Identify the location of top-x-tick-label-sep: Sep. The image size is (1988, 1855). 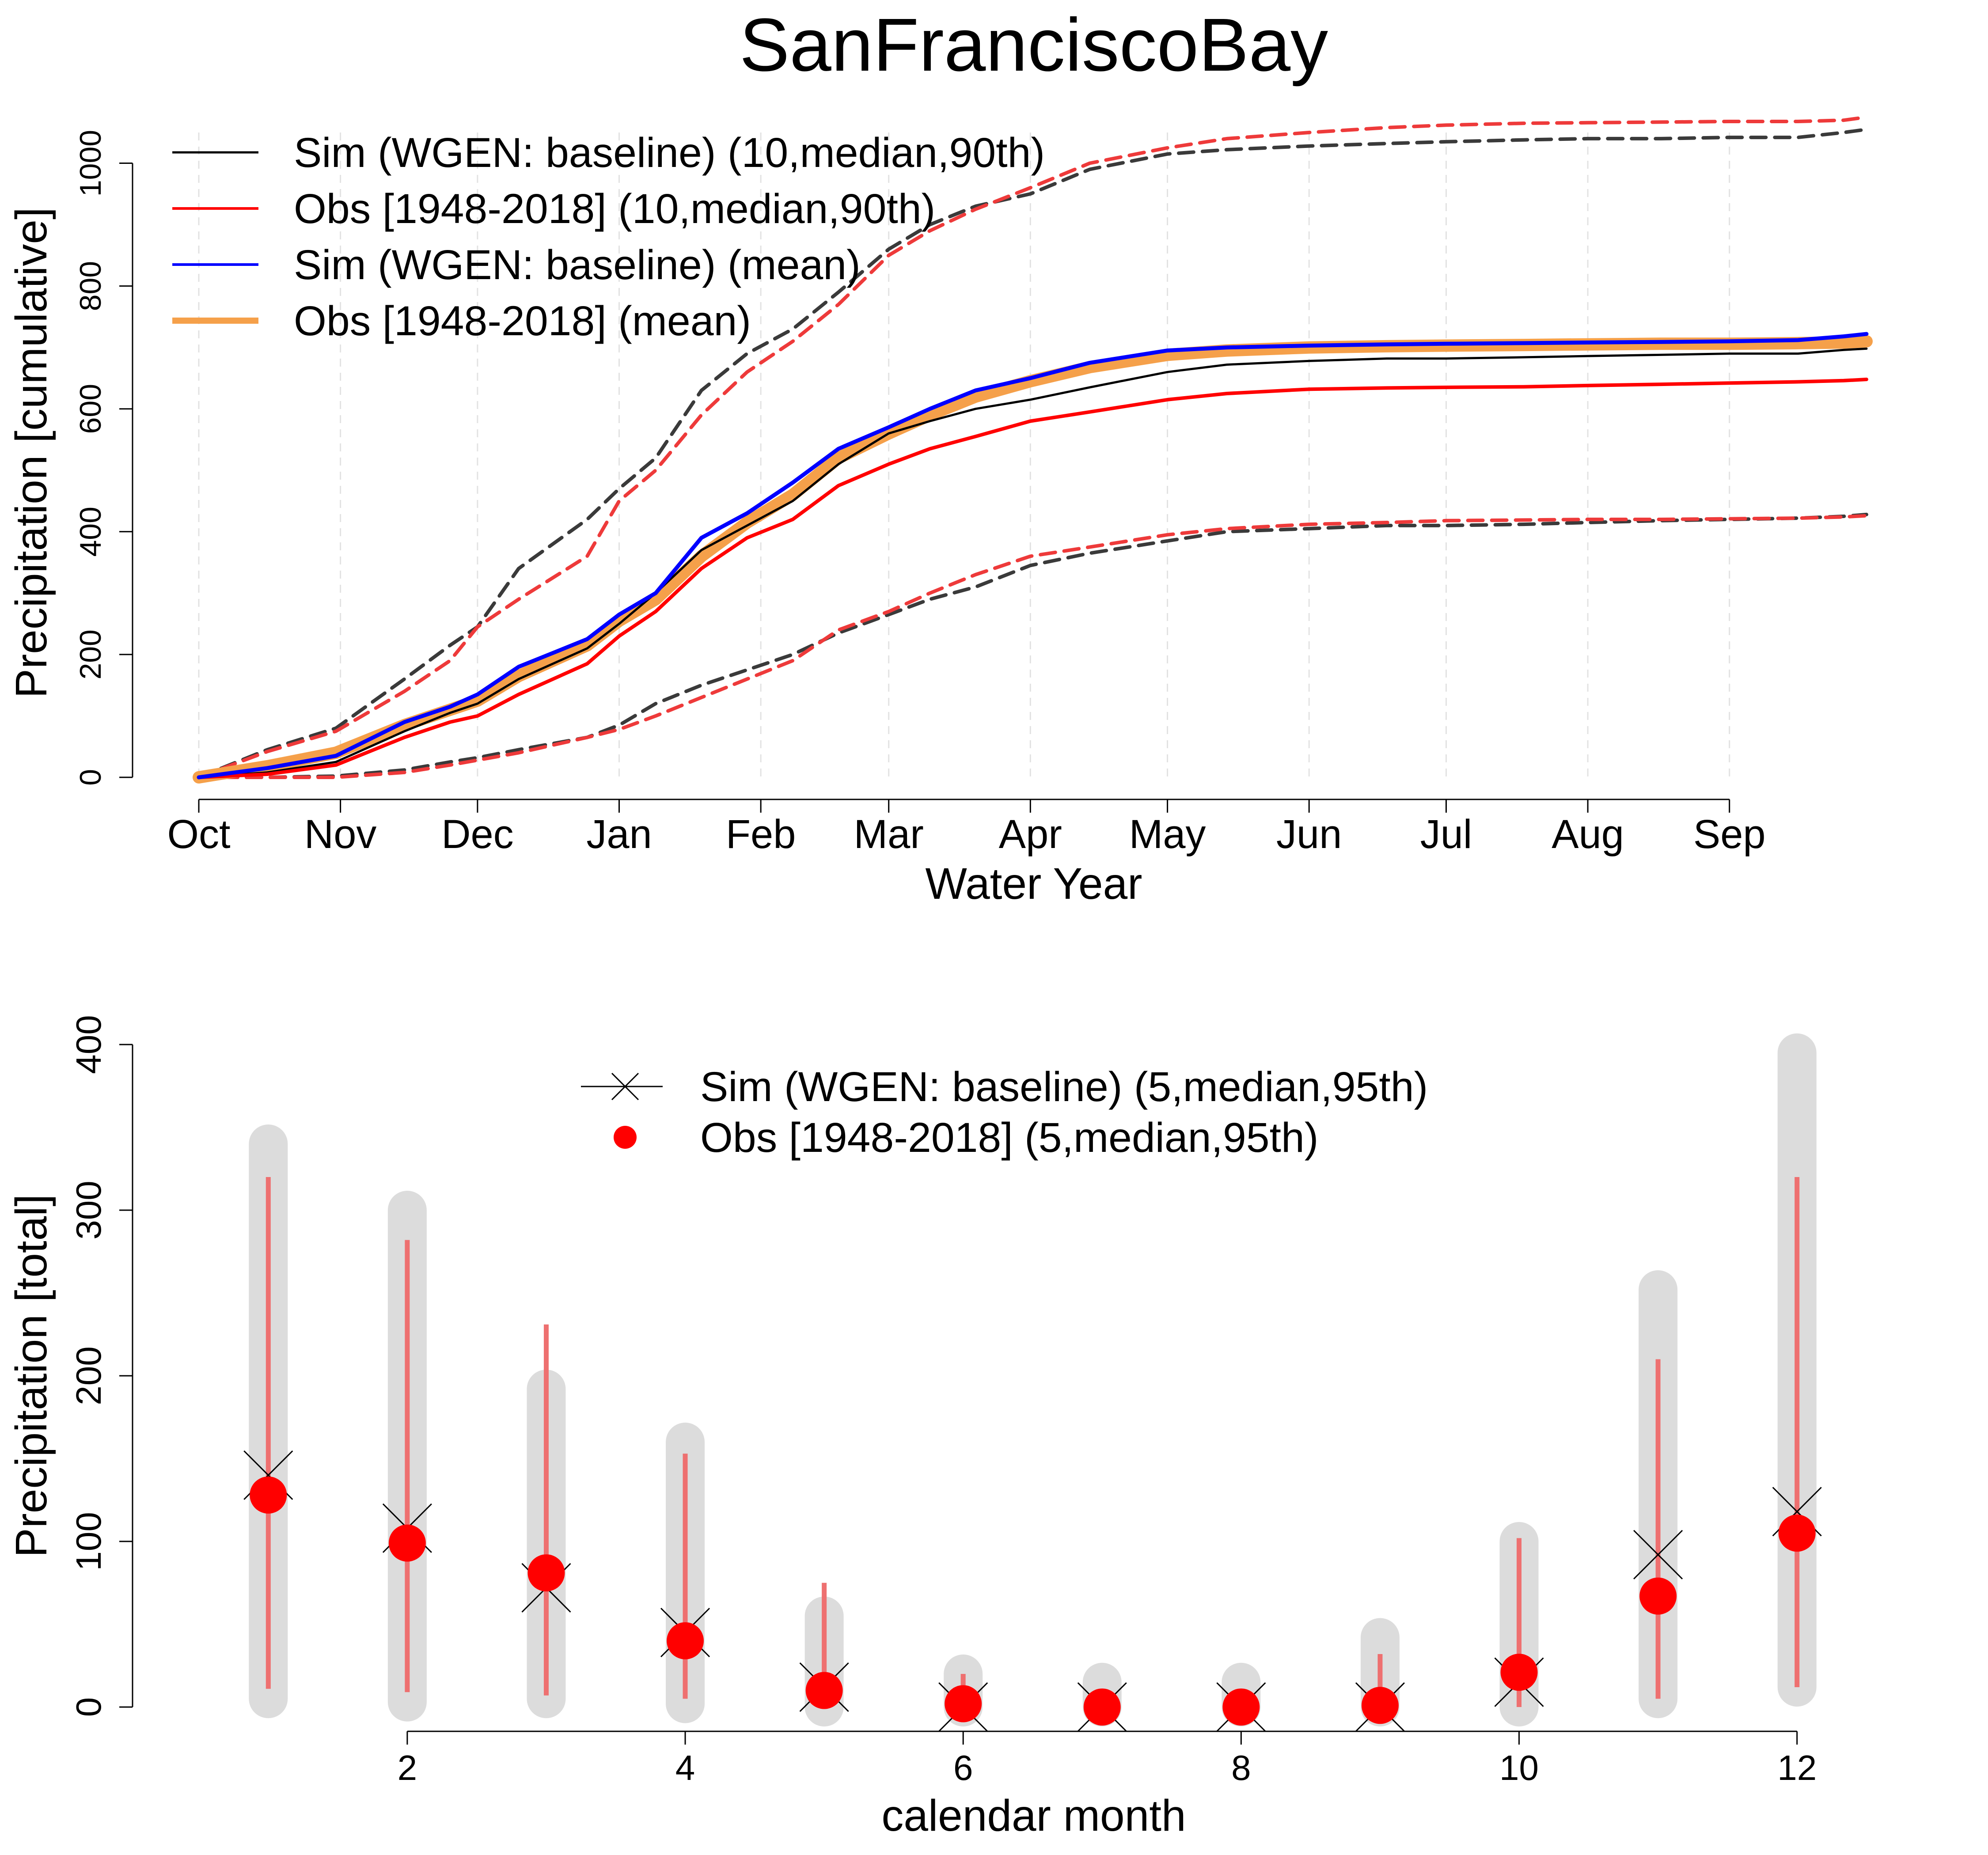
(1729, 834).